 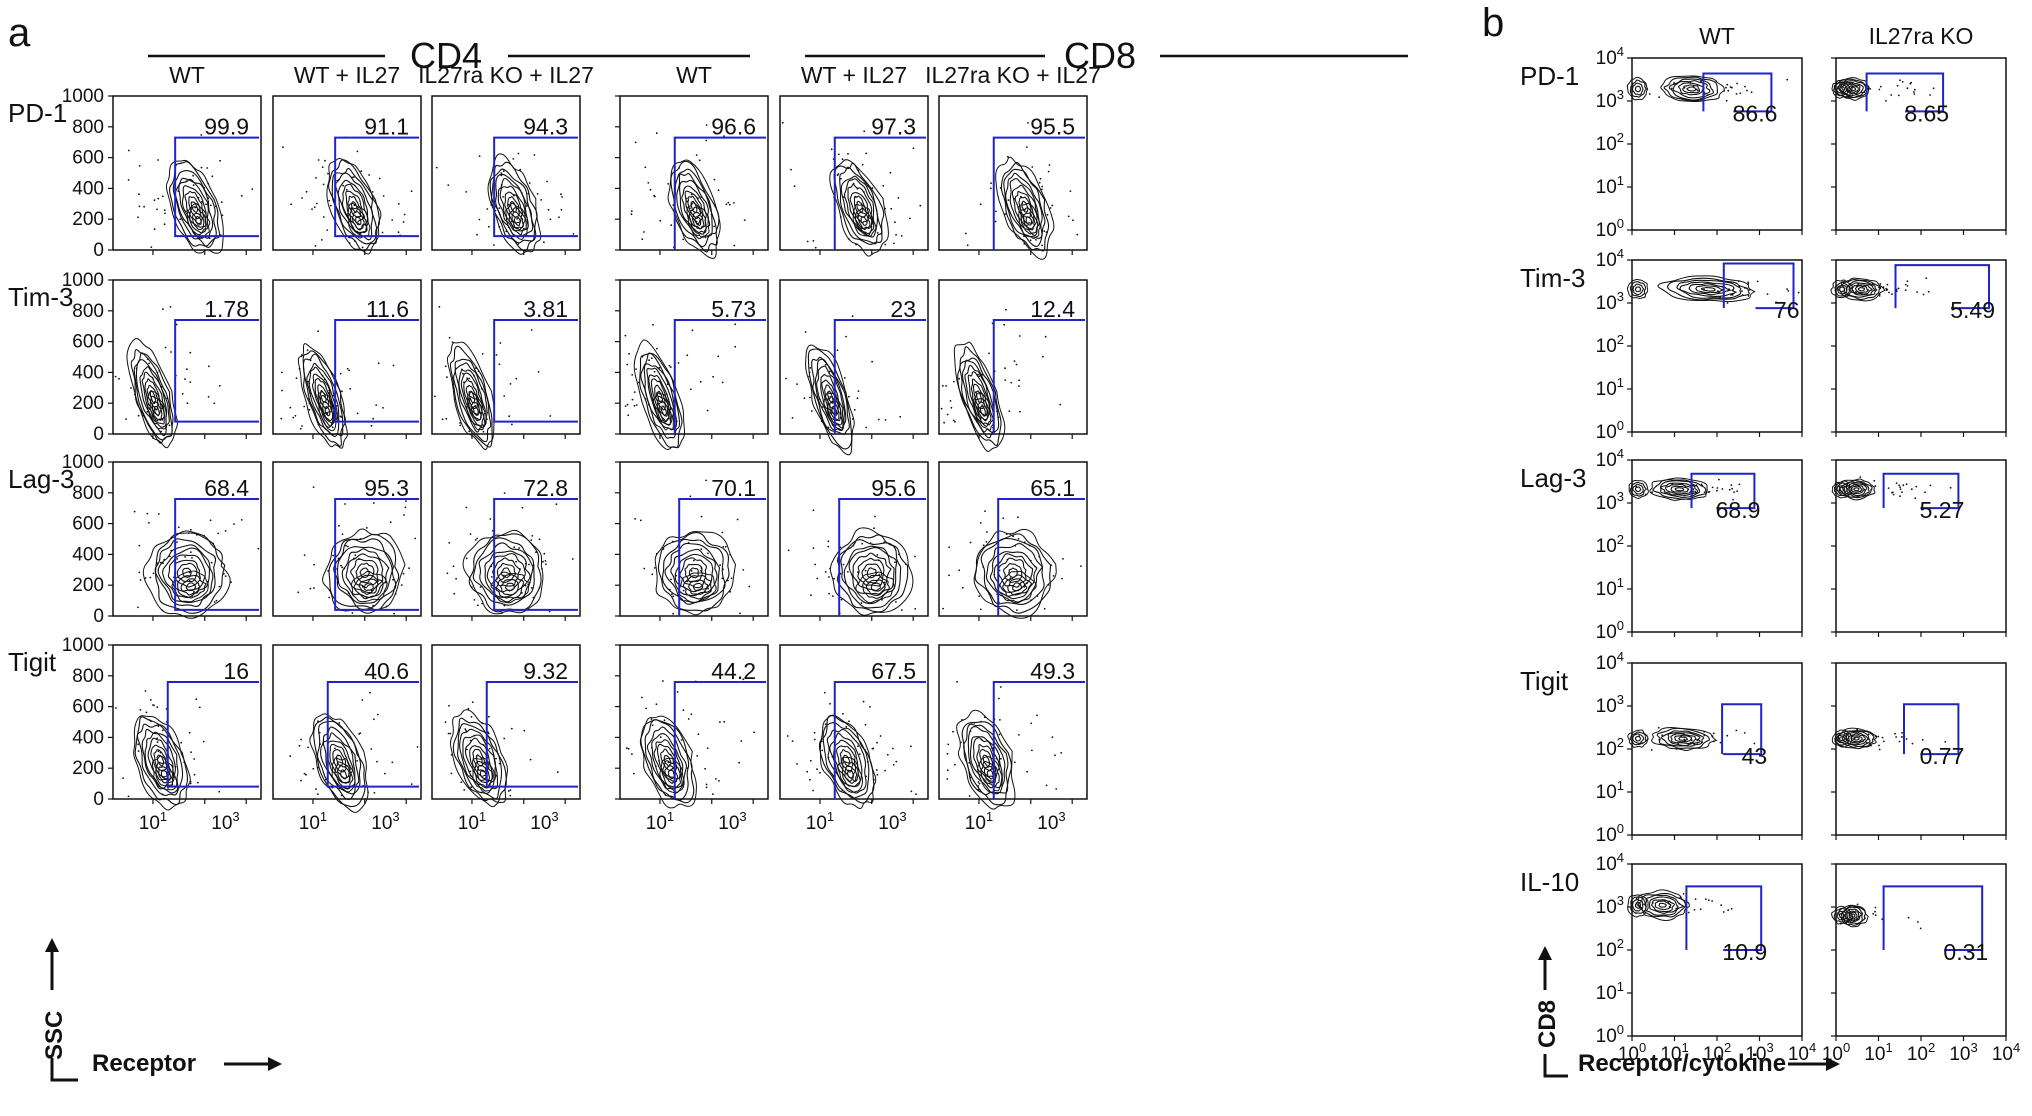 What do you see at coordinates (88, 585) in the screenshot?
I see `y-tick-label: 200` at bounding box center [88, 585].